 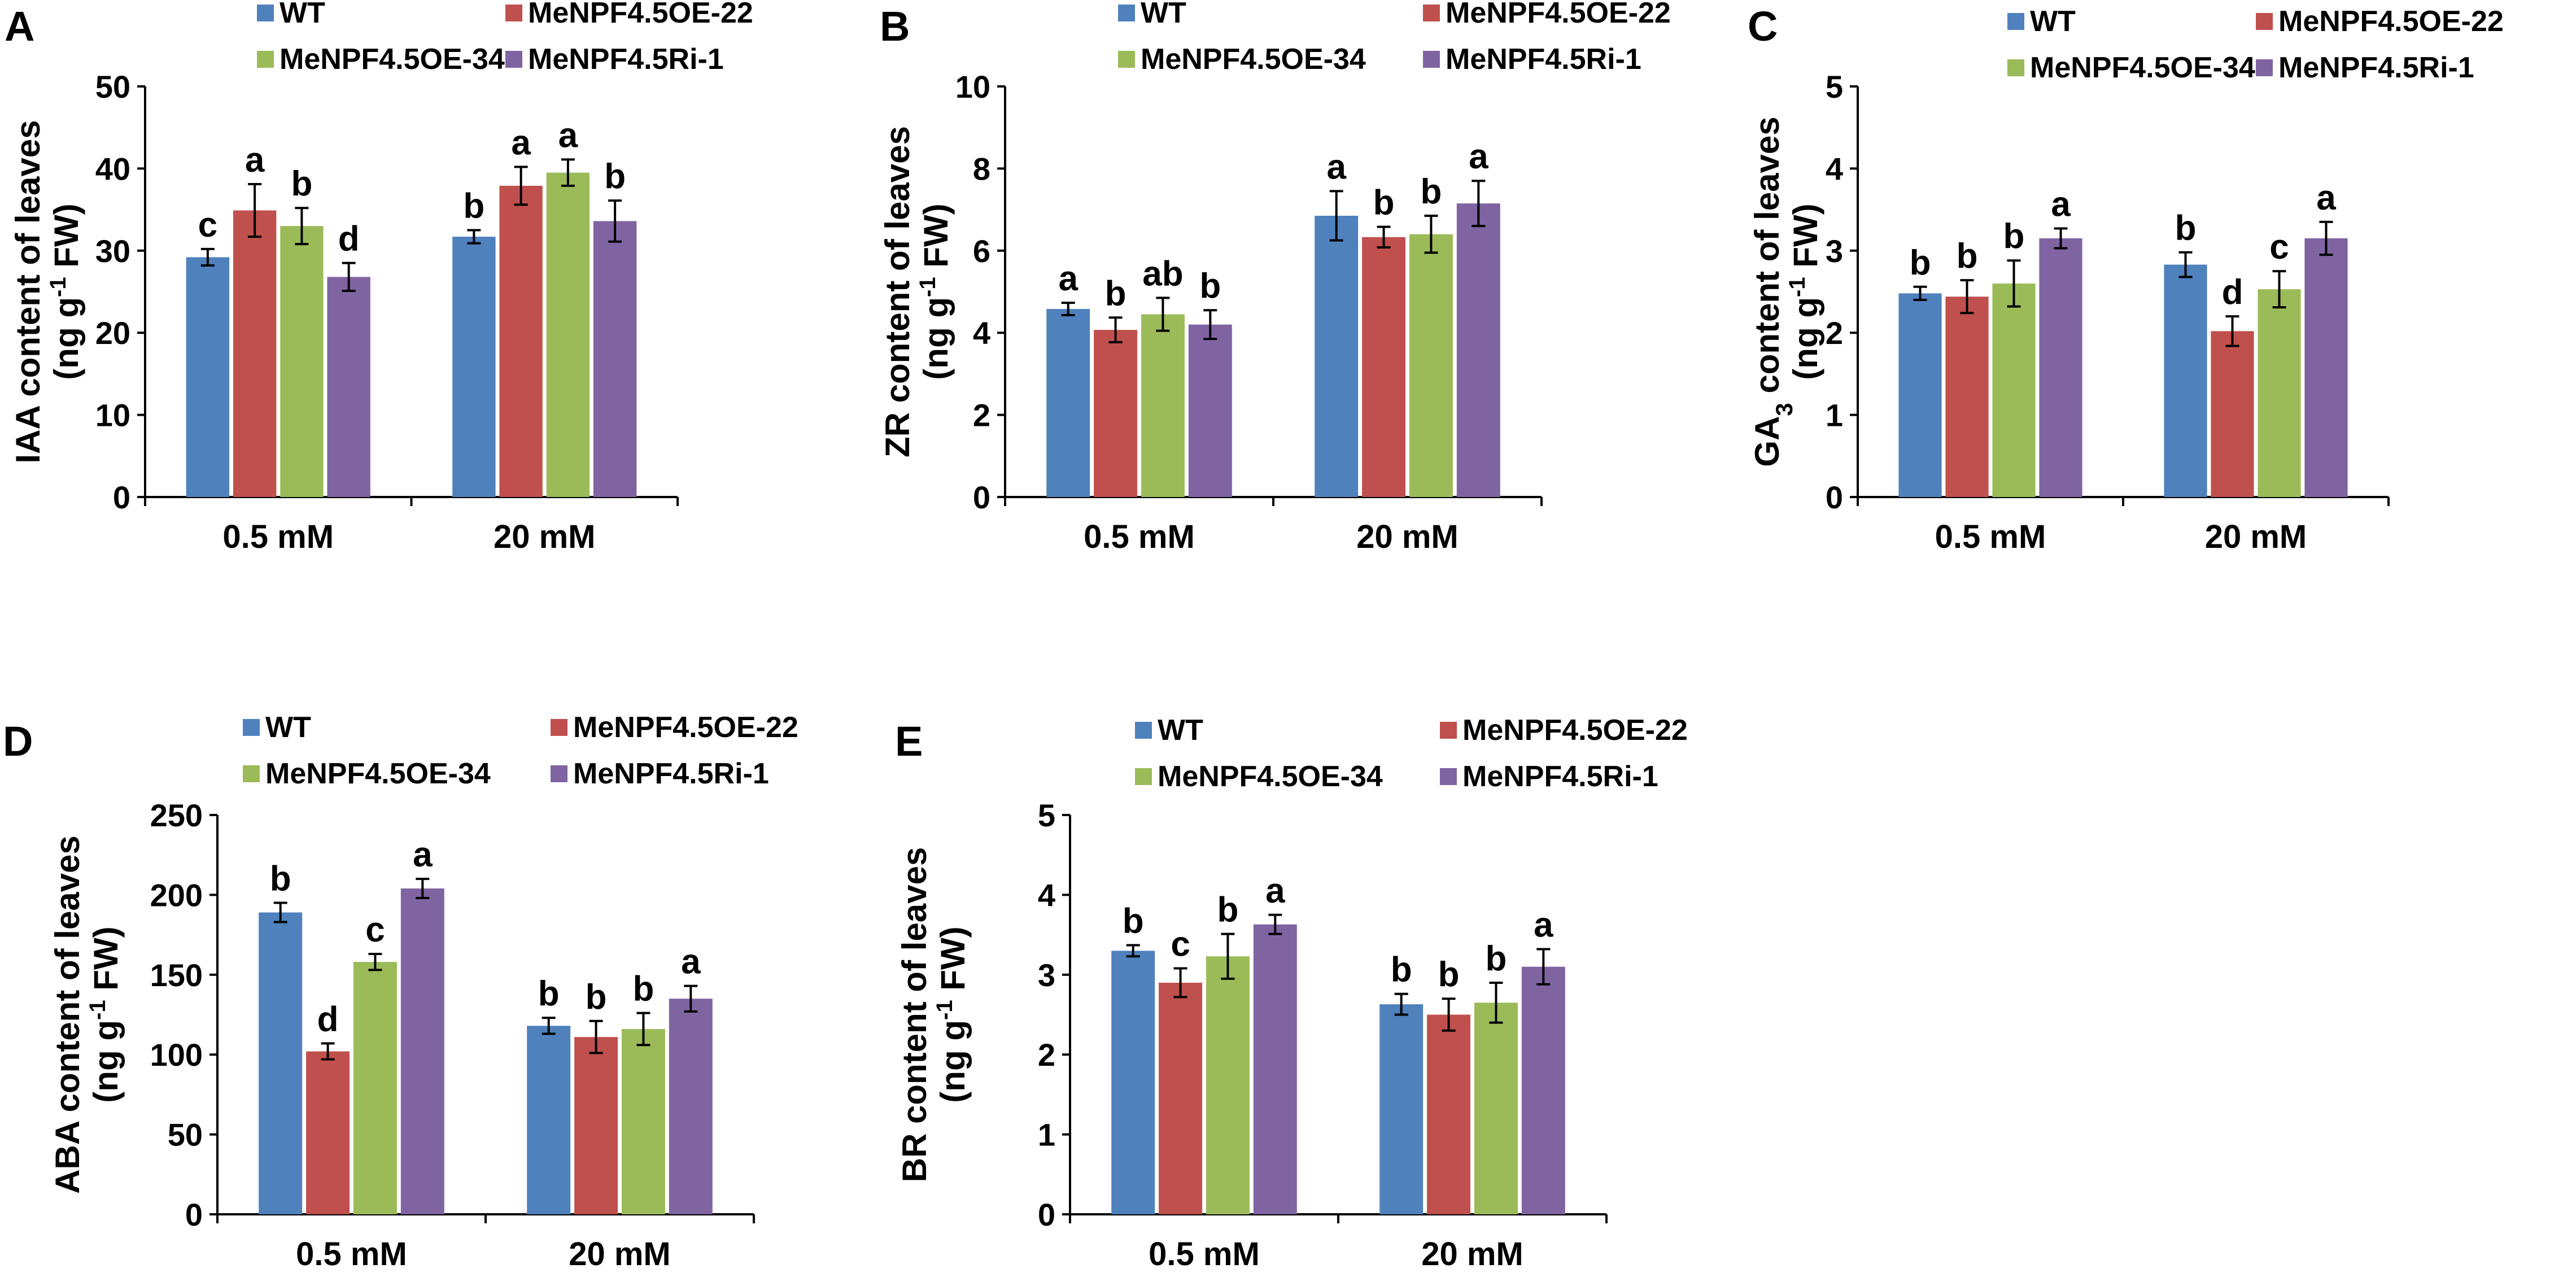 What do you see at coordinates (113, 333) in the screenshot?
I see `y-tick-label: 20` at bounding box center [113, 333].